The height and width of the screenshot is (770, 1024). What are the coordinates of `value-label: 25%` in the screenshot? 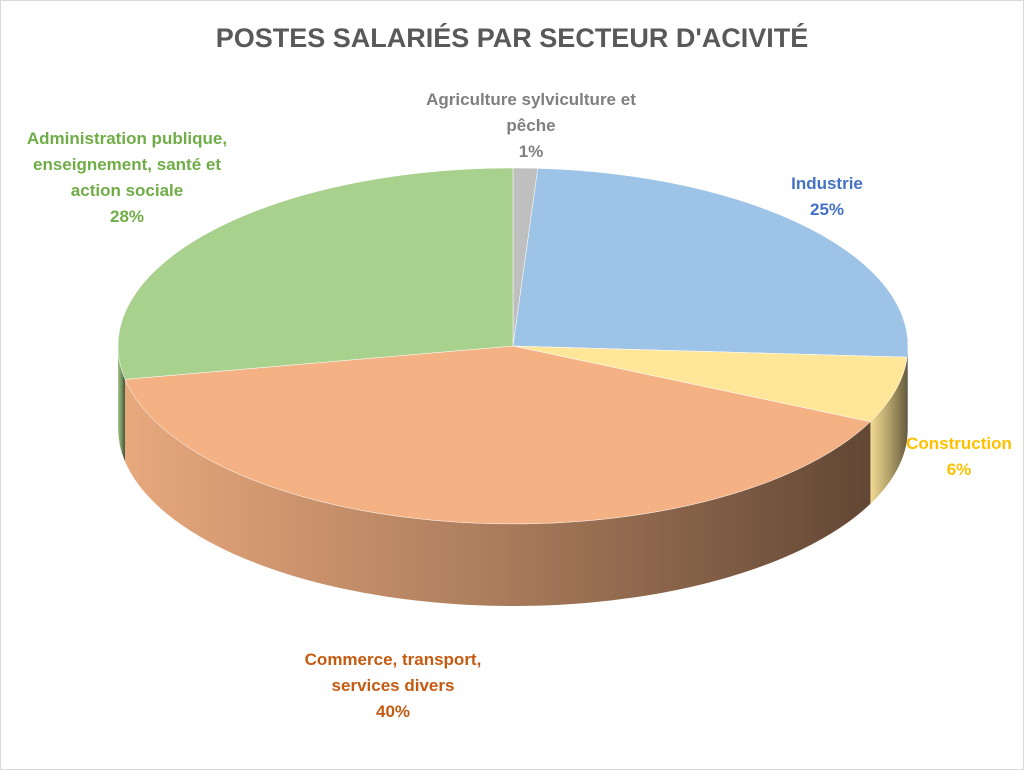 It's located at (827, 209).